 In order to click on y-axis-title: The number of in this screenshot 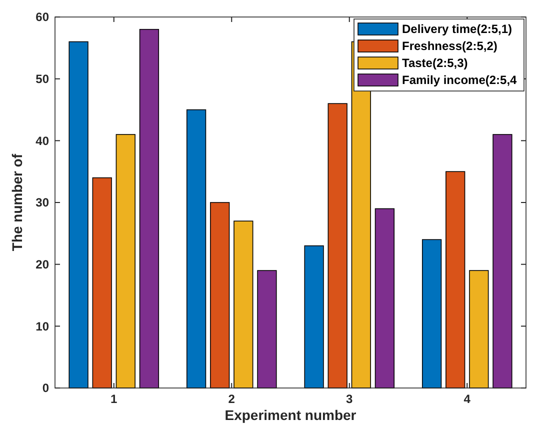, I will do `click(17, 203)`.